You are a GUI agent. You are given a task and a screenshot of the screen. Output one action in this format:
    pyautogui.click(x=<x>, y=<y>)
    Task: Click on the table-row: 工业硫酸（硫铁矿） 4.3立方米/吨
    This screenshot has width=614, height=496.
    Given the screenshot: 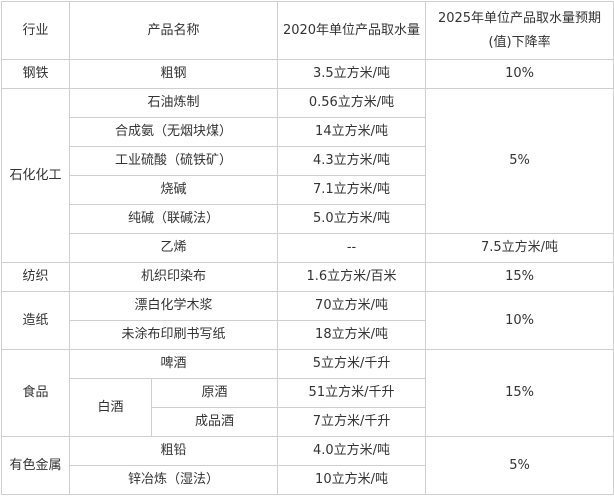 What is the action you would take?
    pyautogui.click(x=308, y=161)
    